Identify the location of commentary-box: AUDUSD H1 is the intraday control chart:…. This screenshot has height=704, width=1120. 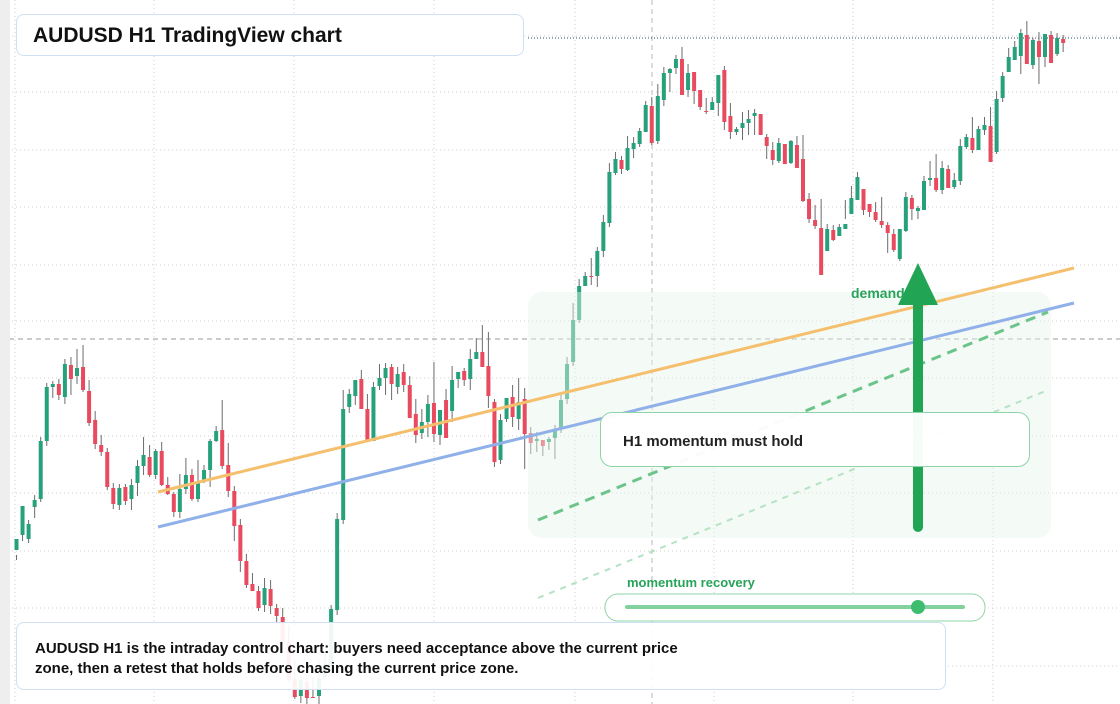
(481, 656).